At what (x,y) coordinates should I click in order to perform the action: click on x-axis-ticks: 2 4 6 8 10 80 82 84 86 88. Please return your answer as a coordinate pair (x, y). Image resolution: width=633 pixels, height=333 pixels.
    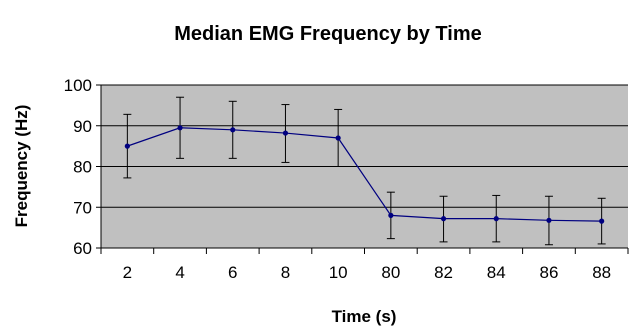
    Looking at the image, I should click on (364, 265).